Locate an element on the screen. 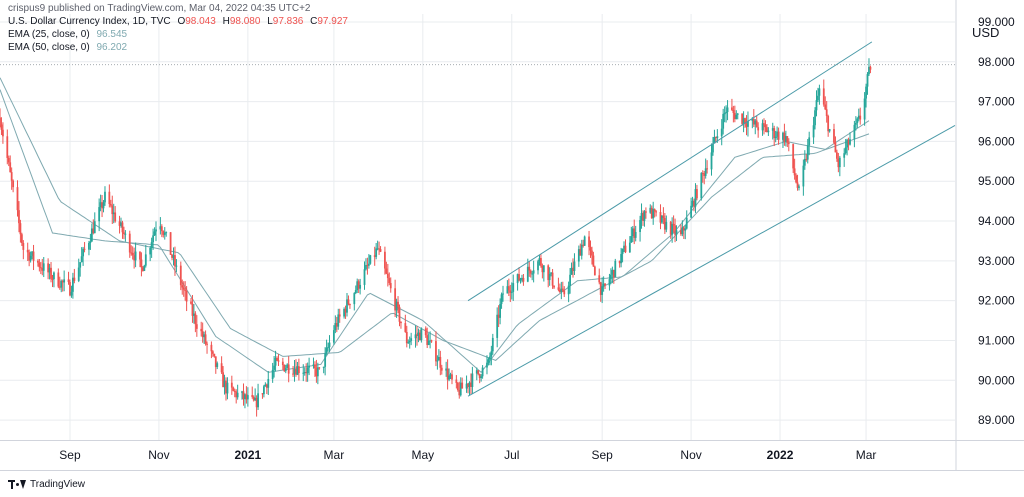 Image resolution: width=1024 pixels, height=497 pixels. y-tick-label: 89.000 is located at coordinates (996, 420).